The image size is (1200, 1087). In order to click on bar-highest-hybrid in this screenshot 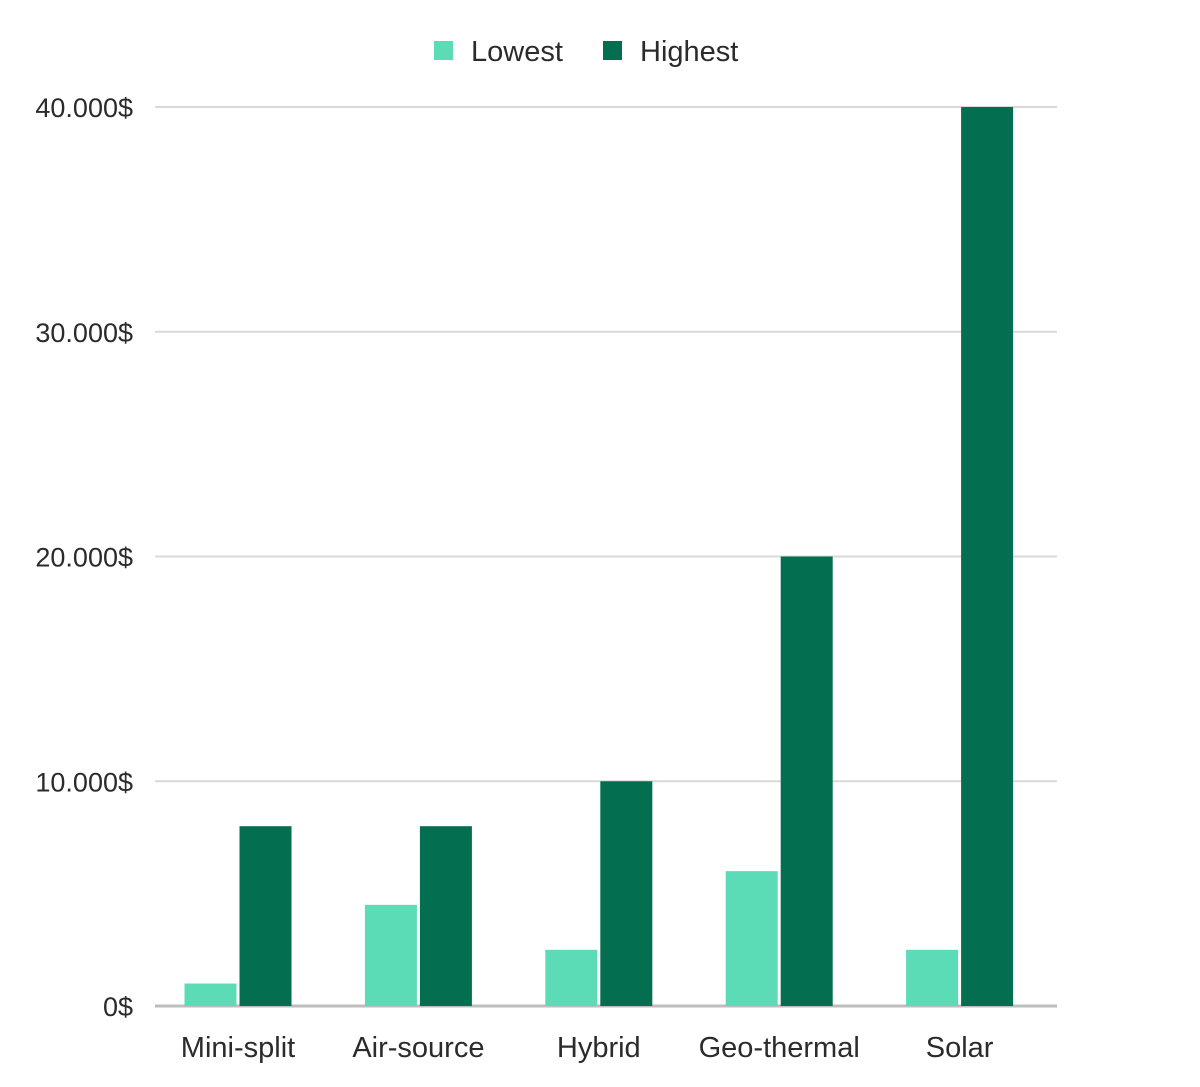, I will do `click(626, 893)`.